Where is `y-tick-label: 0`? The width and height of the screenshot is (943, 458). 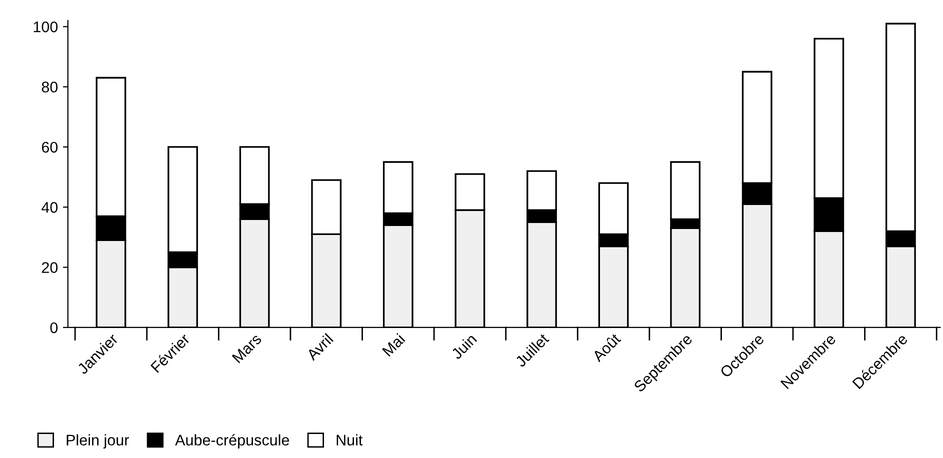 y-tick-label: 0 is located at coordinates (54, 328).